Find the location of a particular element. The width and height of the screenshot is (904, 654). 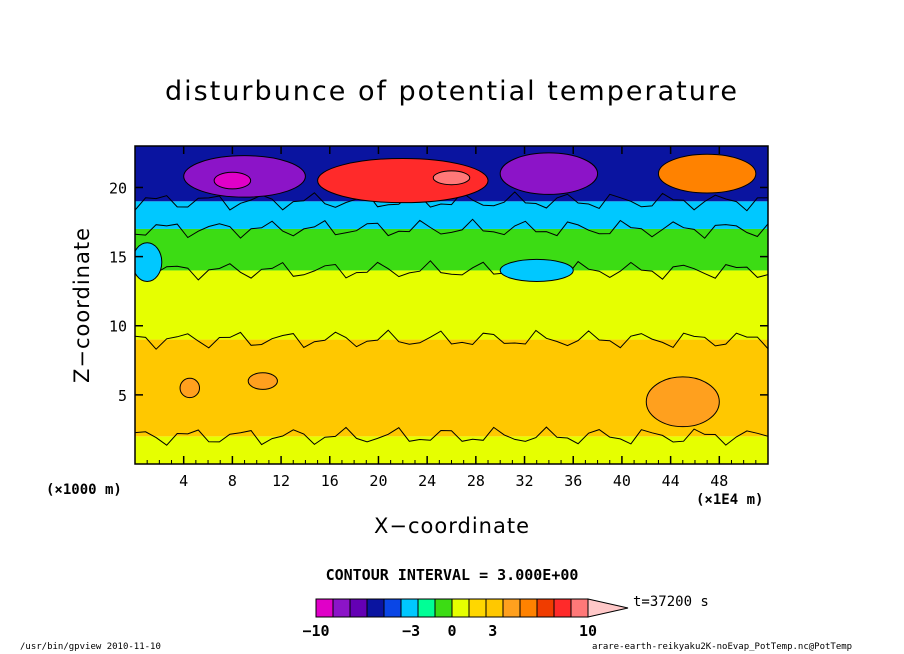

colorbar-tick-label: −3 is located at coordinates (411, 631).